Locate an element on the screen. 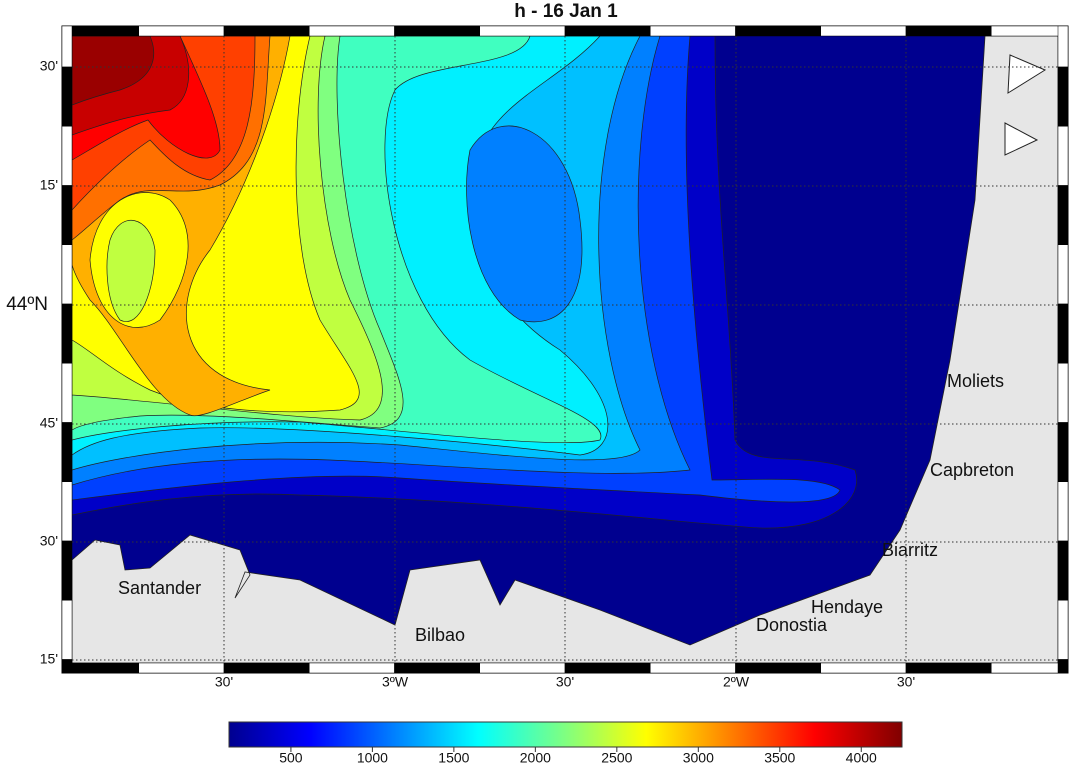 This screenshot has width=1071, height=767. colorbar-tick-label: 3500 is located at coordinates (779, 758).